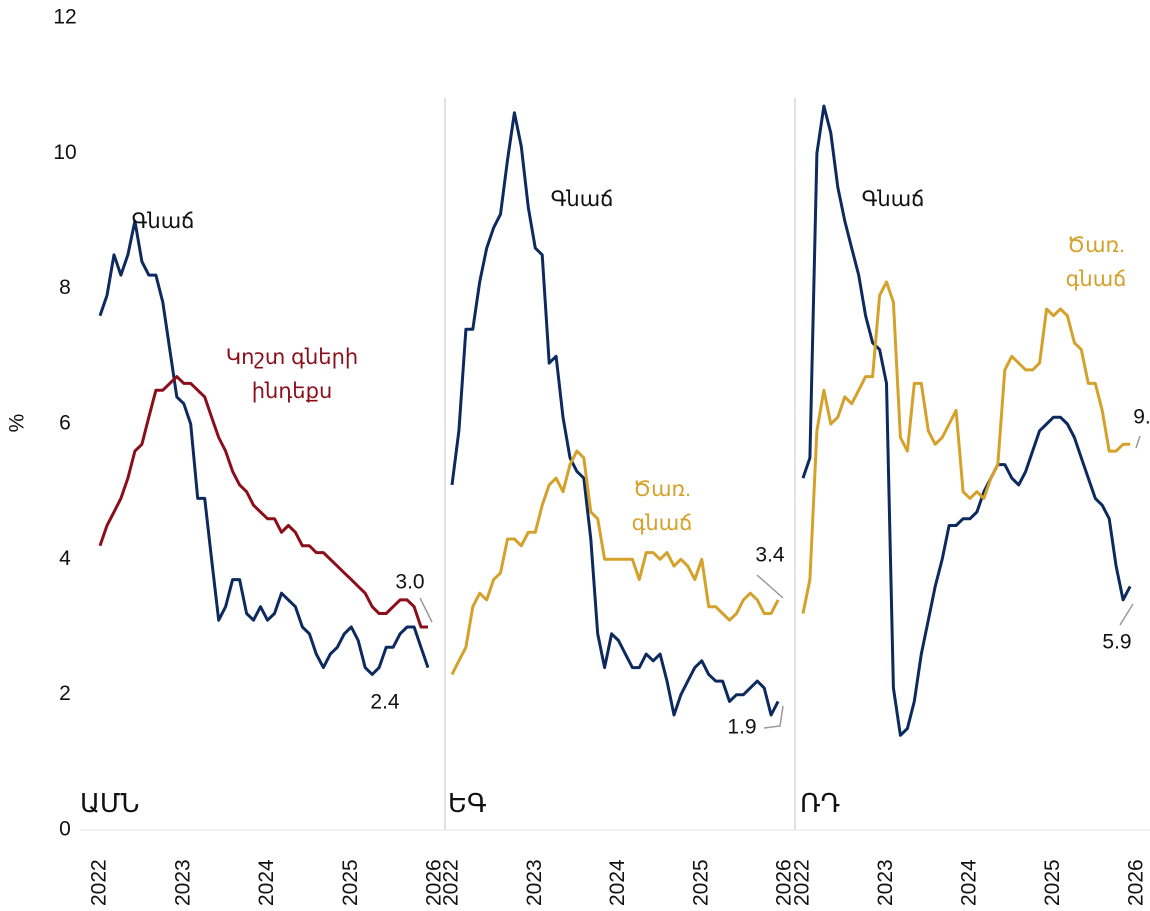  Describe the element at coordinates (770, 555) in the screenshot. I see `end-label: 3.4` at that location.